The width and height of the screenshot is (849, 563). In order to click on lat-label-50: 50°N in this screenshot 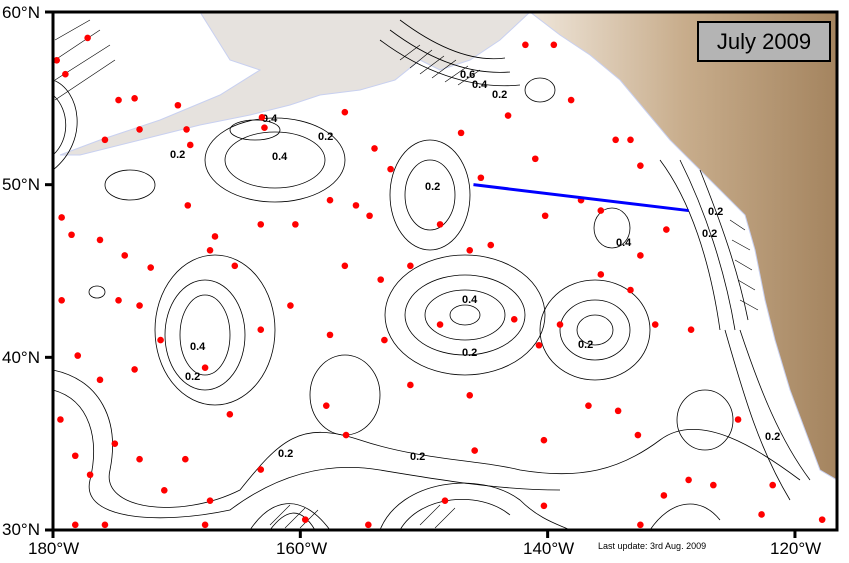, I will do `click(21, 184)`.